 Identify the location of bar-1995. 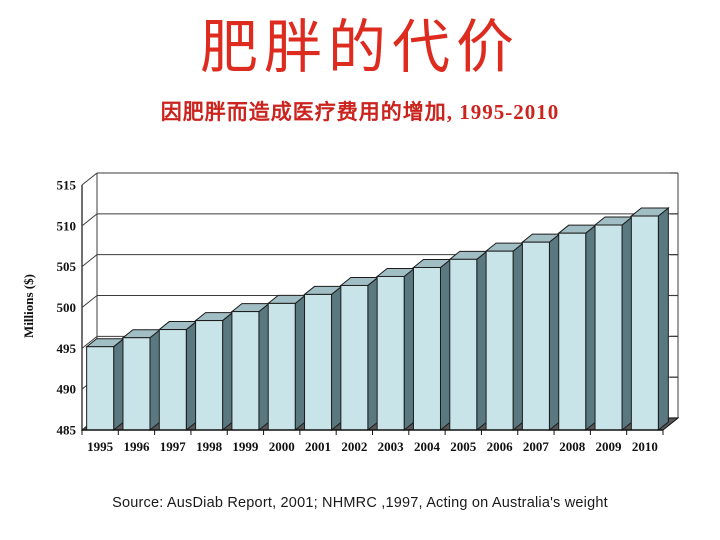
(105, 384).